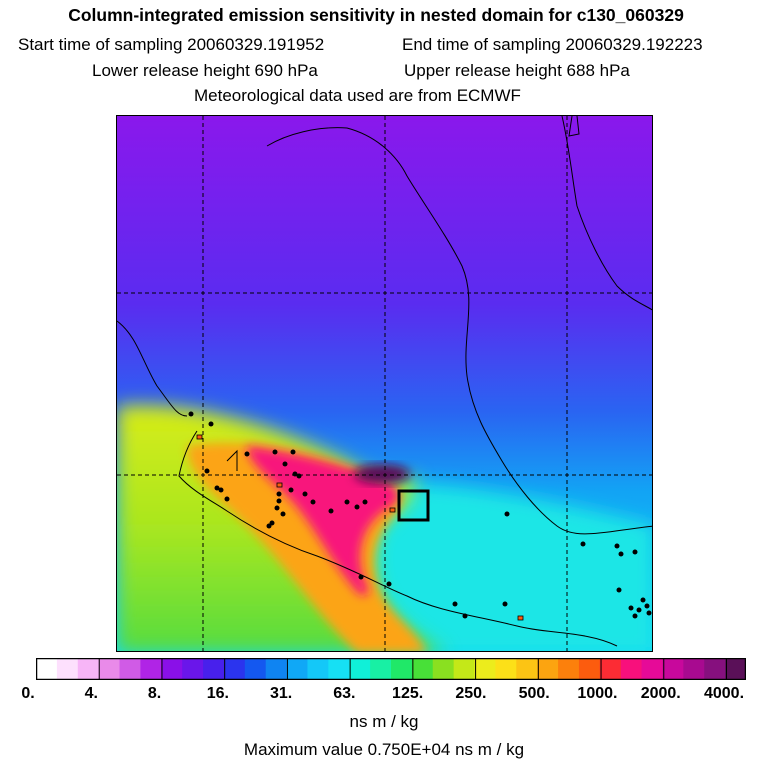 Image resolution: width=768 pixels, height=768 pixels. What do you see at coordinates (471, 693) in the screenshot?
I see `colorbar-tick-label: 250.` at bounding box center [471, 693].